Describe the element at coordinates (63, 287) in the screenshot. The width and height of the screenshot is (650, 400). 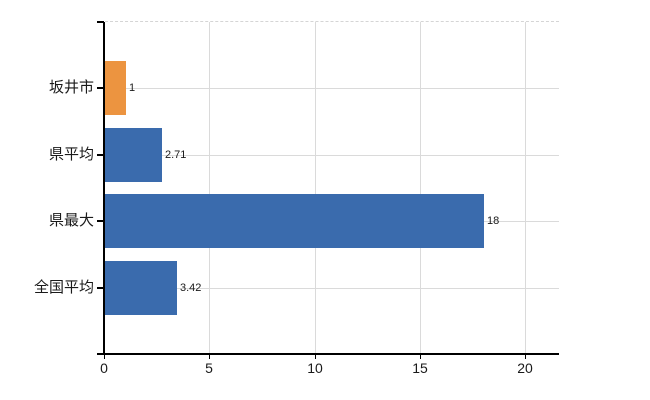
I see `category-label: 全国平均` at that location.